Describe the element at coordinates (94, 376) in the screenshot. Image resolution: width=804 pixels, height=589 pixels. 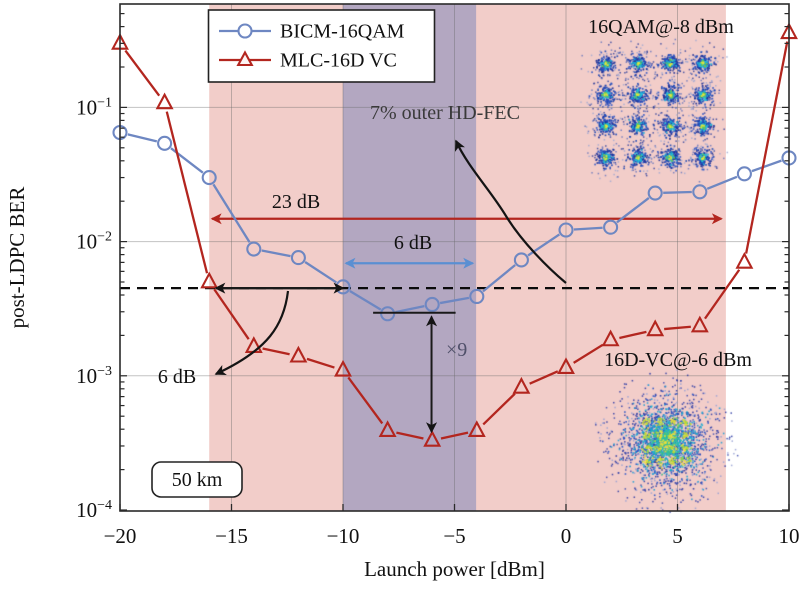
I see `y-tick-label: 10⁻³` at that location.